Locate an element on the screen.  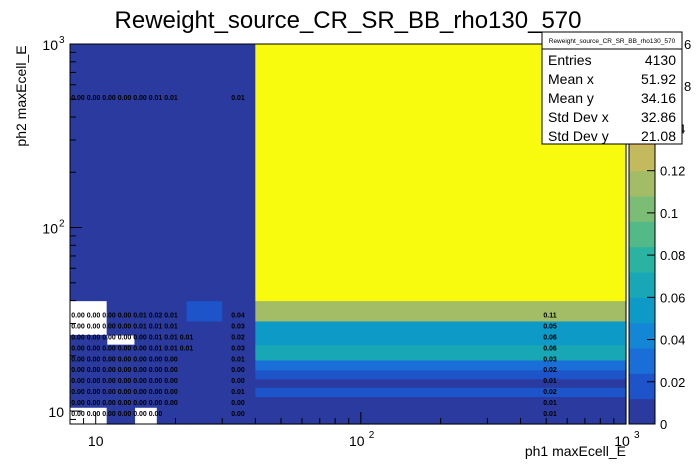
stats-label: Entries is located at coordinates (570, 60).